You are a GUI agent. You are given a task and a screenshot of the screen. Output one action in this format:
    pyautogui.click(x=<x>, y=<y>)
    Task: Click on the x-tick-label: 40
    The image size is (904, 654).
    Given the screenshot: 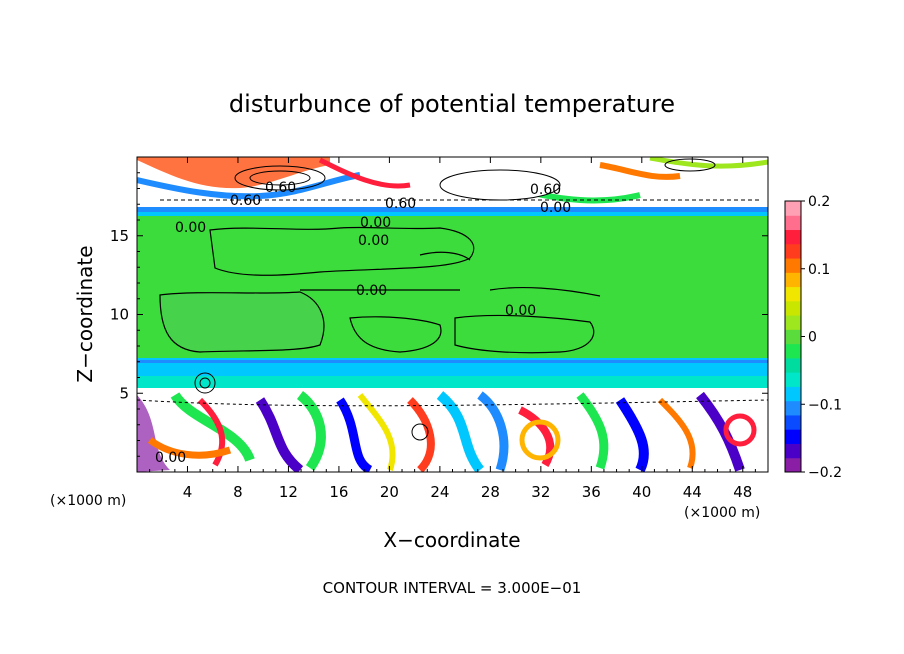 What is the action you would take?
    pyautogui.click(x=641, y=492)
    